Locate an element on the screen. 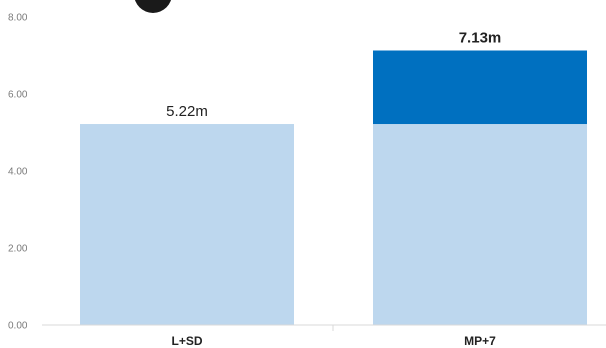 The width and height of the screenshot is (606, 348). y-tick-label: 8.00 is located at coordinates (18, 18).